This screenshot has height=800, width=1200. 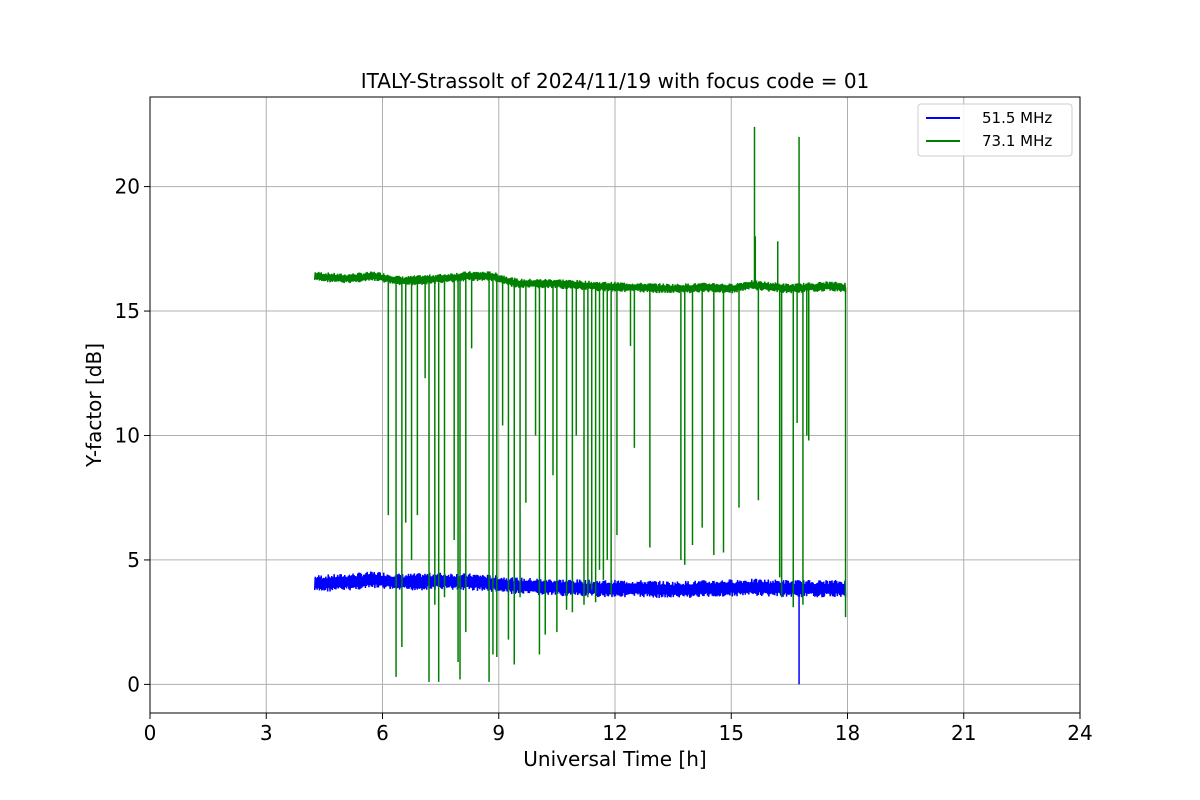 What do you see at coordinates (127, 187) in the screenshot?
I see `y-tick-label: 20` at bounding box center [127, 187].